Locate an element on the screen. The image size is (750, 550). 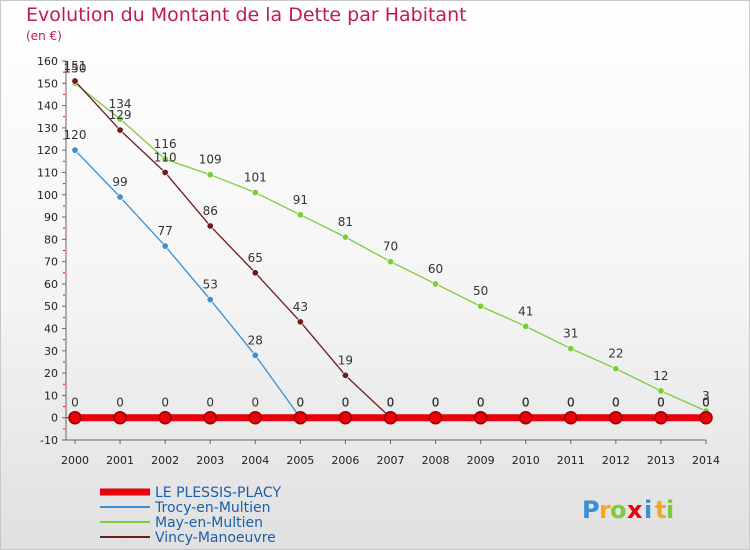
data-label: 77 is located at coordinates (165, 231).